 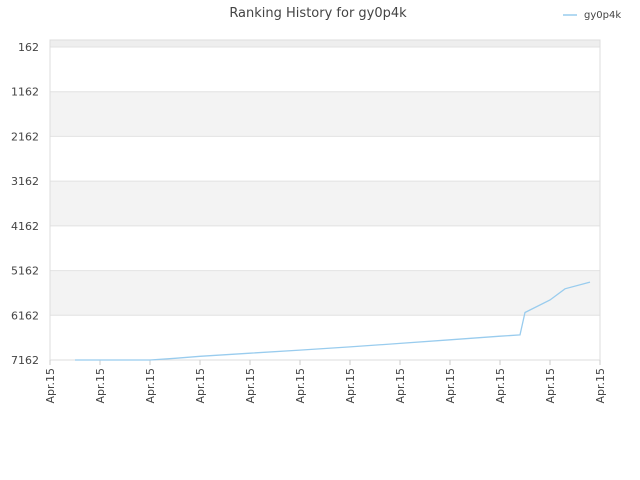 I want to click on y-tick-label: 7162, so click(x=25, y=360).